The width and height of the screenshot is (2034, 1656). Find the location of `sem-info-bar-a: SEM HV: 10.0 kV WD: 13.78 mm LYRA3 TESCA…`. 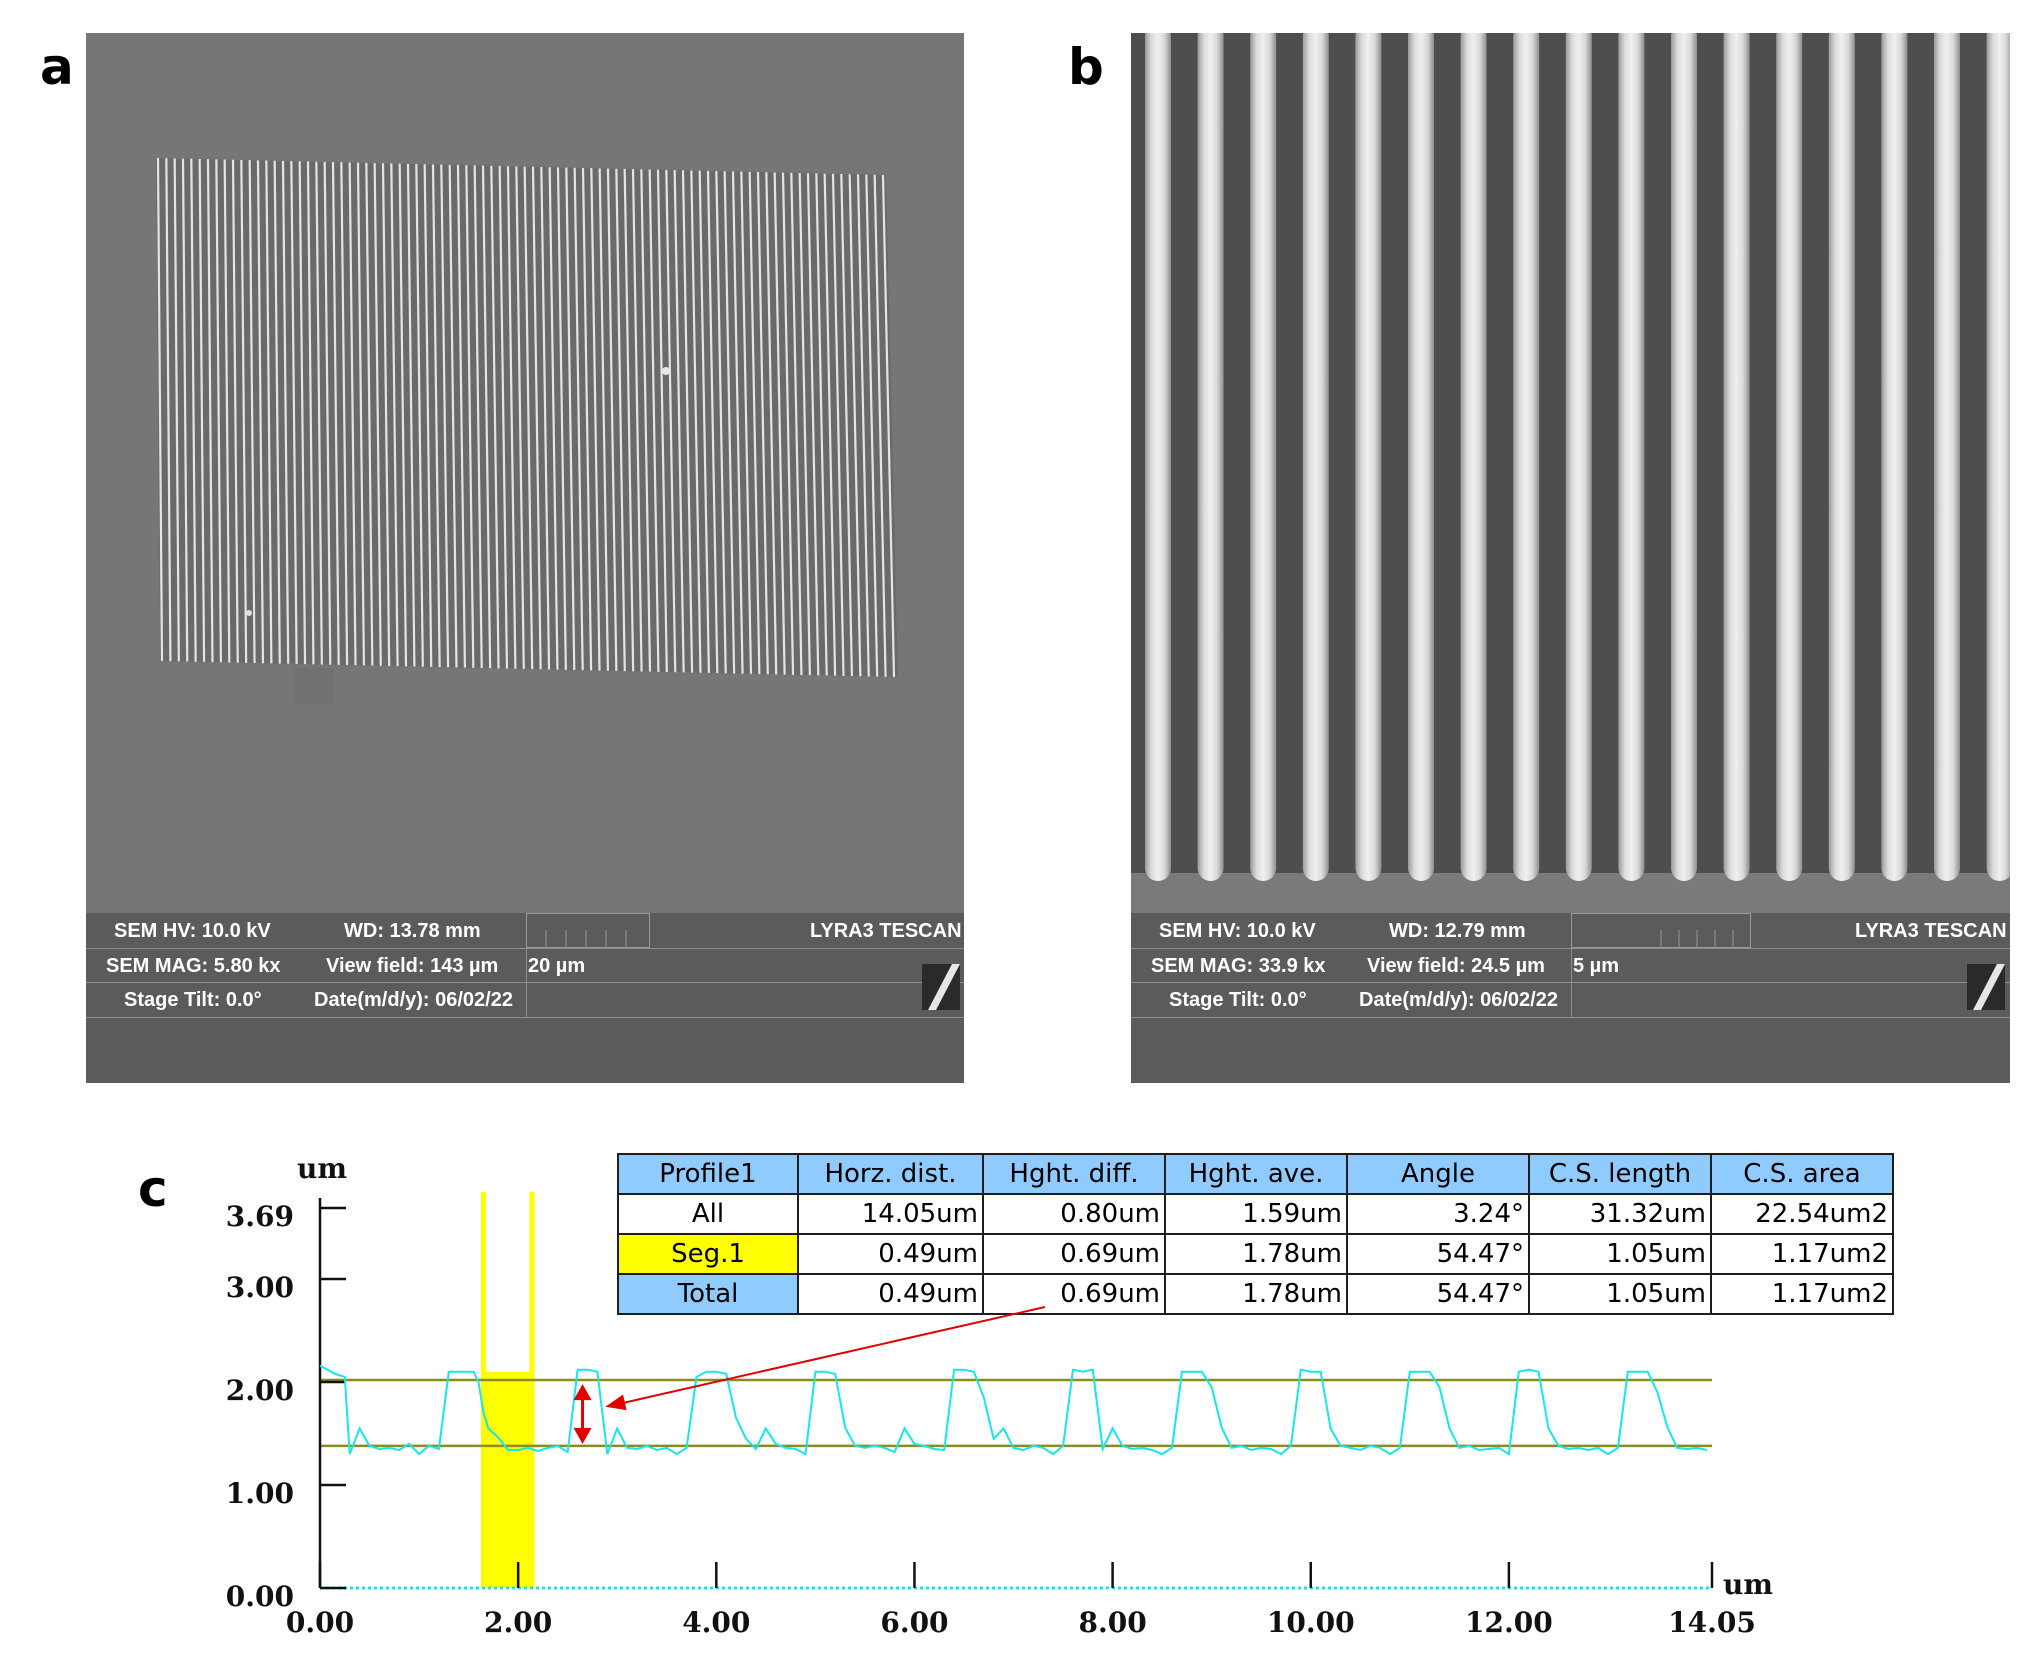

sem-info-bar-a: SEM HV: 10.0 kV WD: 13.78 mm LYRA3 TESCA… is located at coordinates (525, 965).